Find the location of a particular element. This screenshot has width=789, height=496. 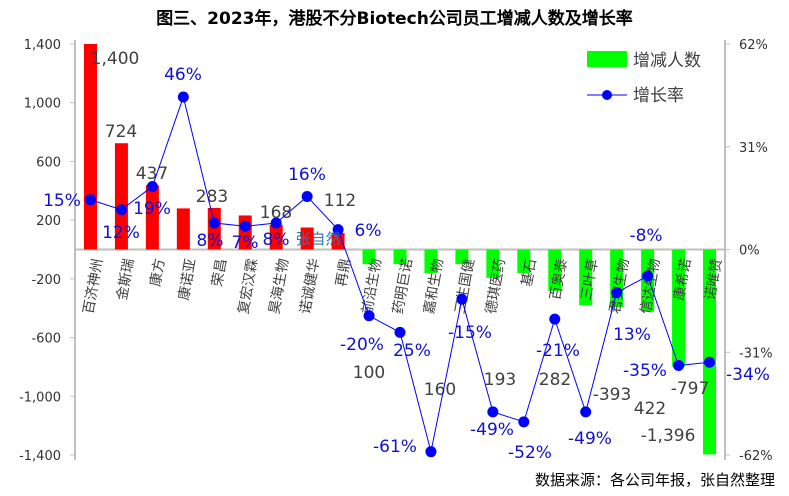

category-label: 复宏汉霖 is located at coordinates (248, 286).